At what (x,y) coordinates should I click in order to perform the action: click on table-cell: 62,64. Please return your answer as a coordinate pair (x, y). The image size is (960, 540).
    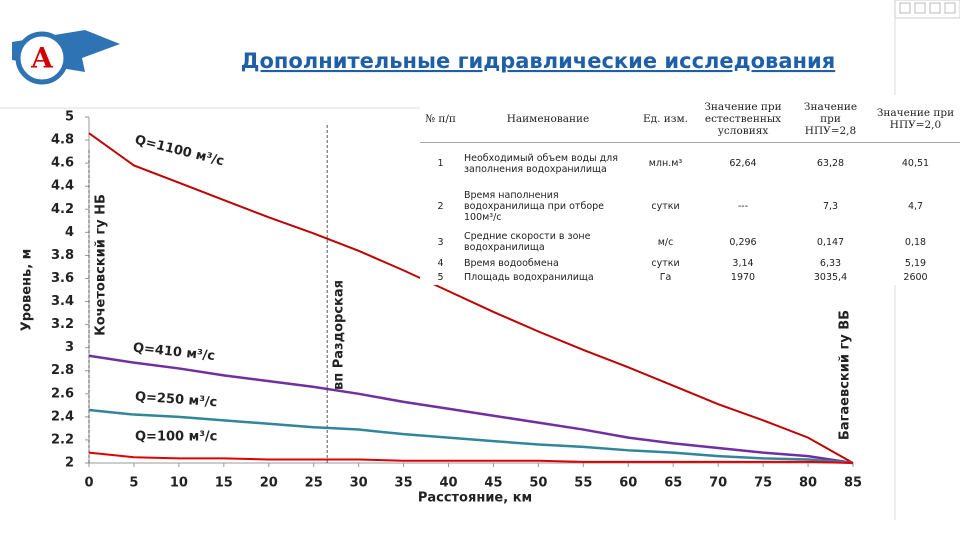
    Looking at the image, I should click on (743, 163).